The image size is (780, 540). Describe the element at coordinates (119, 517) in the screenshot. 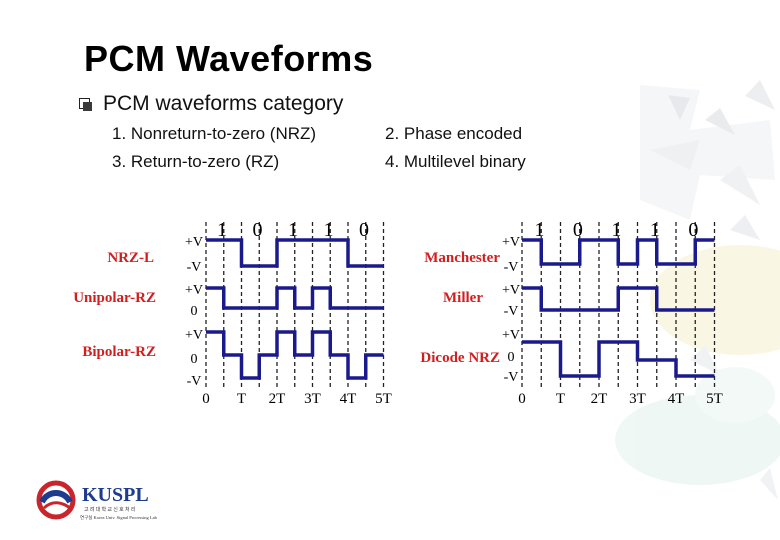

I see `logo-subtitle-2: 연구실 Korea Univ. Signal Processing Lab` at that location.